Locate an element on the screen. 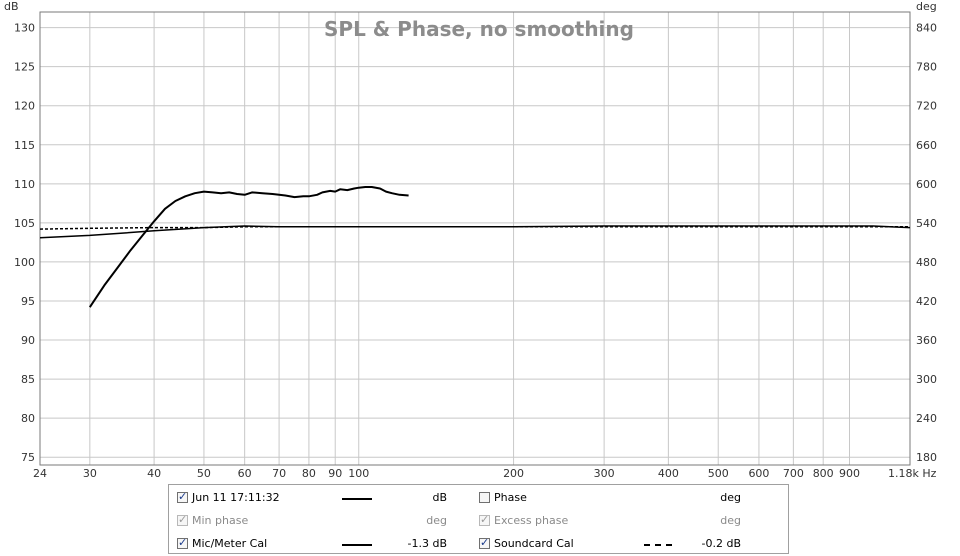 The image size is (960, 556). x-tick-label: 40 is located at coordinates (154, 473).